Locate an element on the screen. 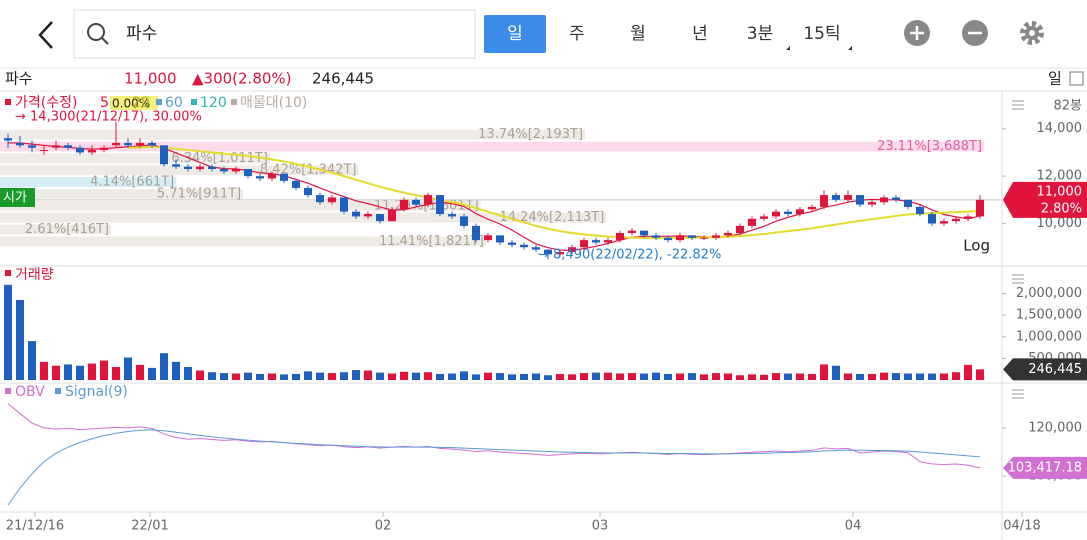 This screenshot has height=540, width=1087. back-button is located at coordinates (45, 35).